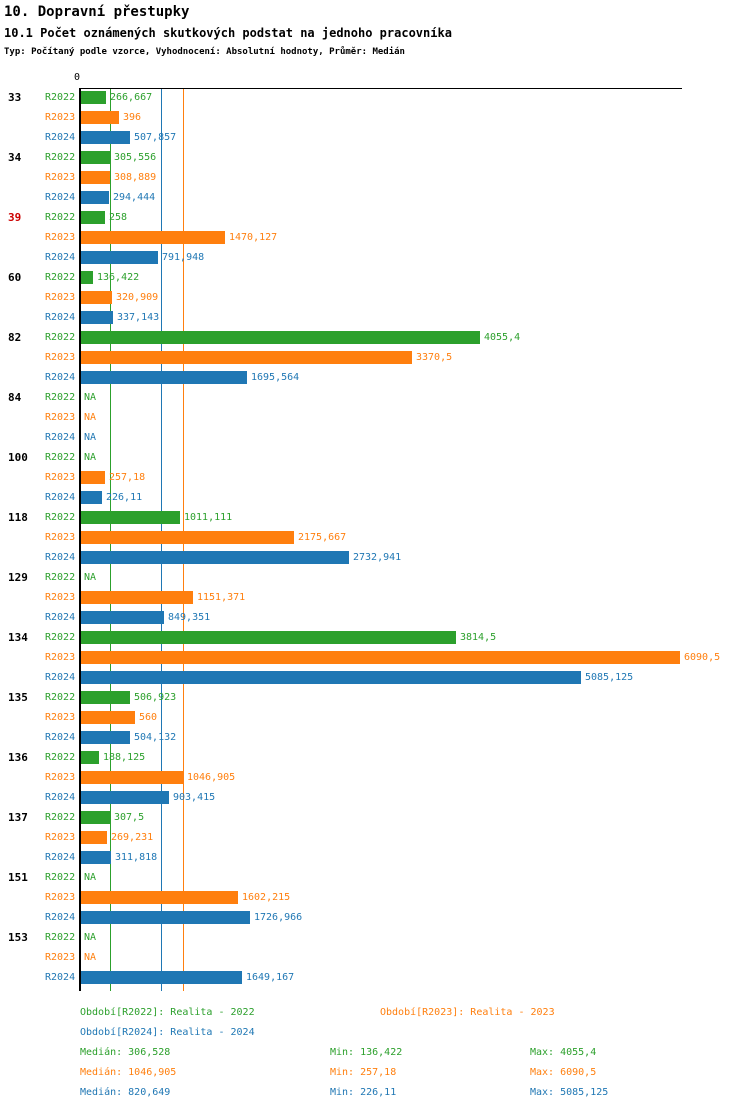 The height and width of the screenshot is (1112, 750). What do you see at coordinates (135, 177) in the screenshot?
I see `value-label-34-r2023: 308,889` at bounding box center [135, 177].